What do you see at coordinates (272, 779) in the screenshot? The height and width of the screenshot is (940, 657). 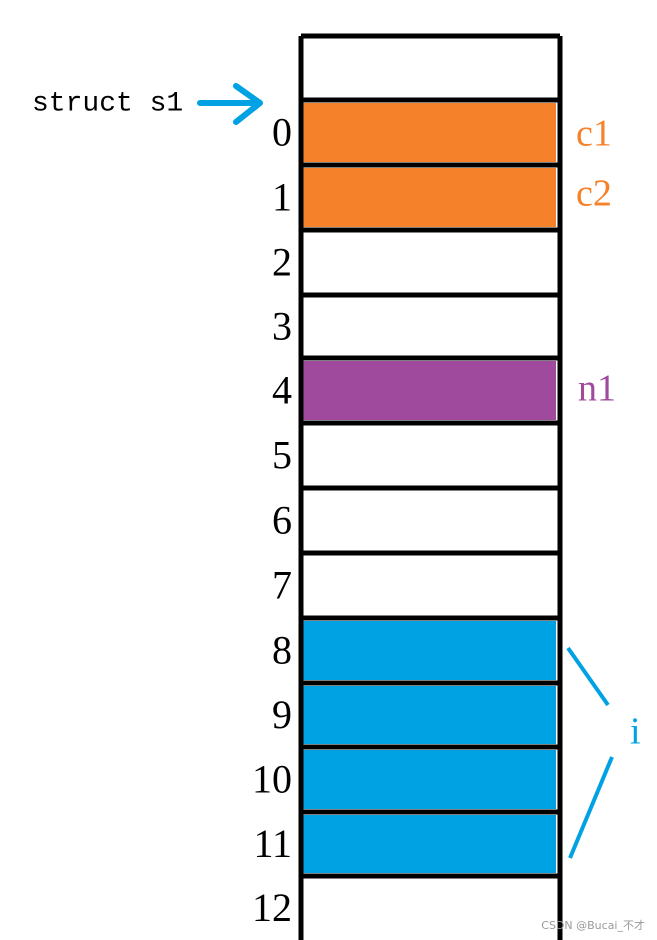 I see `offset-label: 10` at bounding box center [272, 779].